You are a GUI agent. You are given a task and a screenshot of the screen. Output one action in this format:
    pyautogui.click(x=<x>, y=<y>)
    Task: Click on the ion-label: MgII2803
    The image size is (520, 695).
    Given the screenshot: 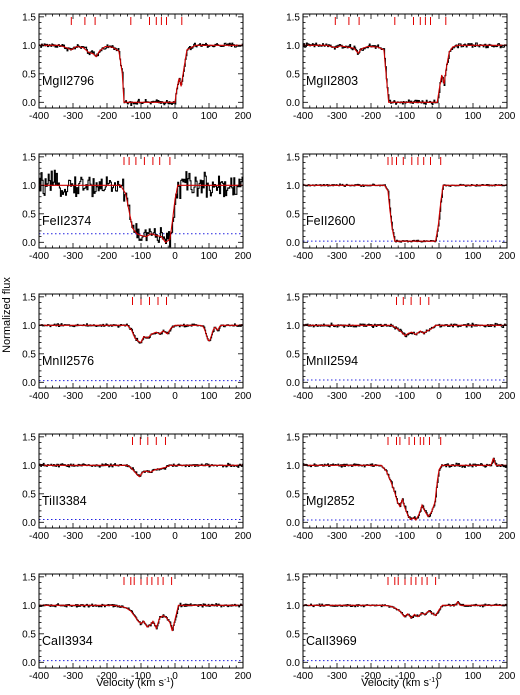 What is the action you would take?
    pyautogui.click(x=332, y=81)
    